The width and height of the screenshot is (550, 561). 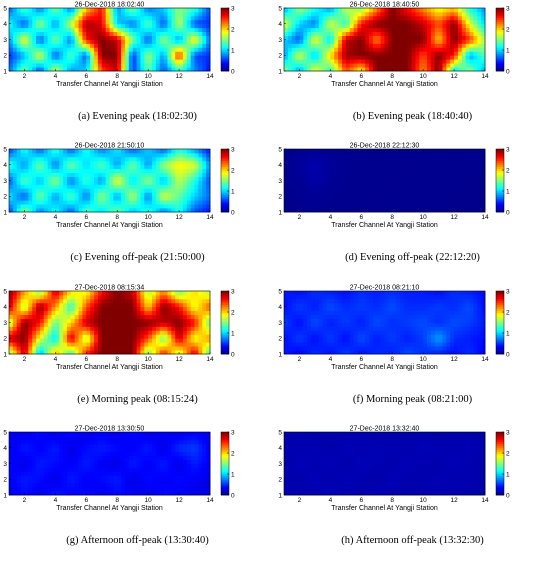 I want to click on x-tick-label: 2, so click(x=300, y=76).